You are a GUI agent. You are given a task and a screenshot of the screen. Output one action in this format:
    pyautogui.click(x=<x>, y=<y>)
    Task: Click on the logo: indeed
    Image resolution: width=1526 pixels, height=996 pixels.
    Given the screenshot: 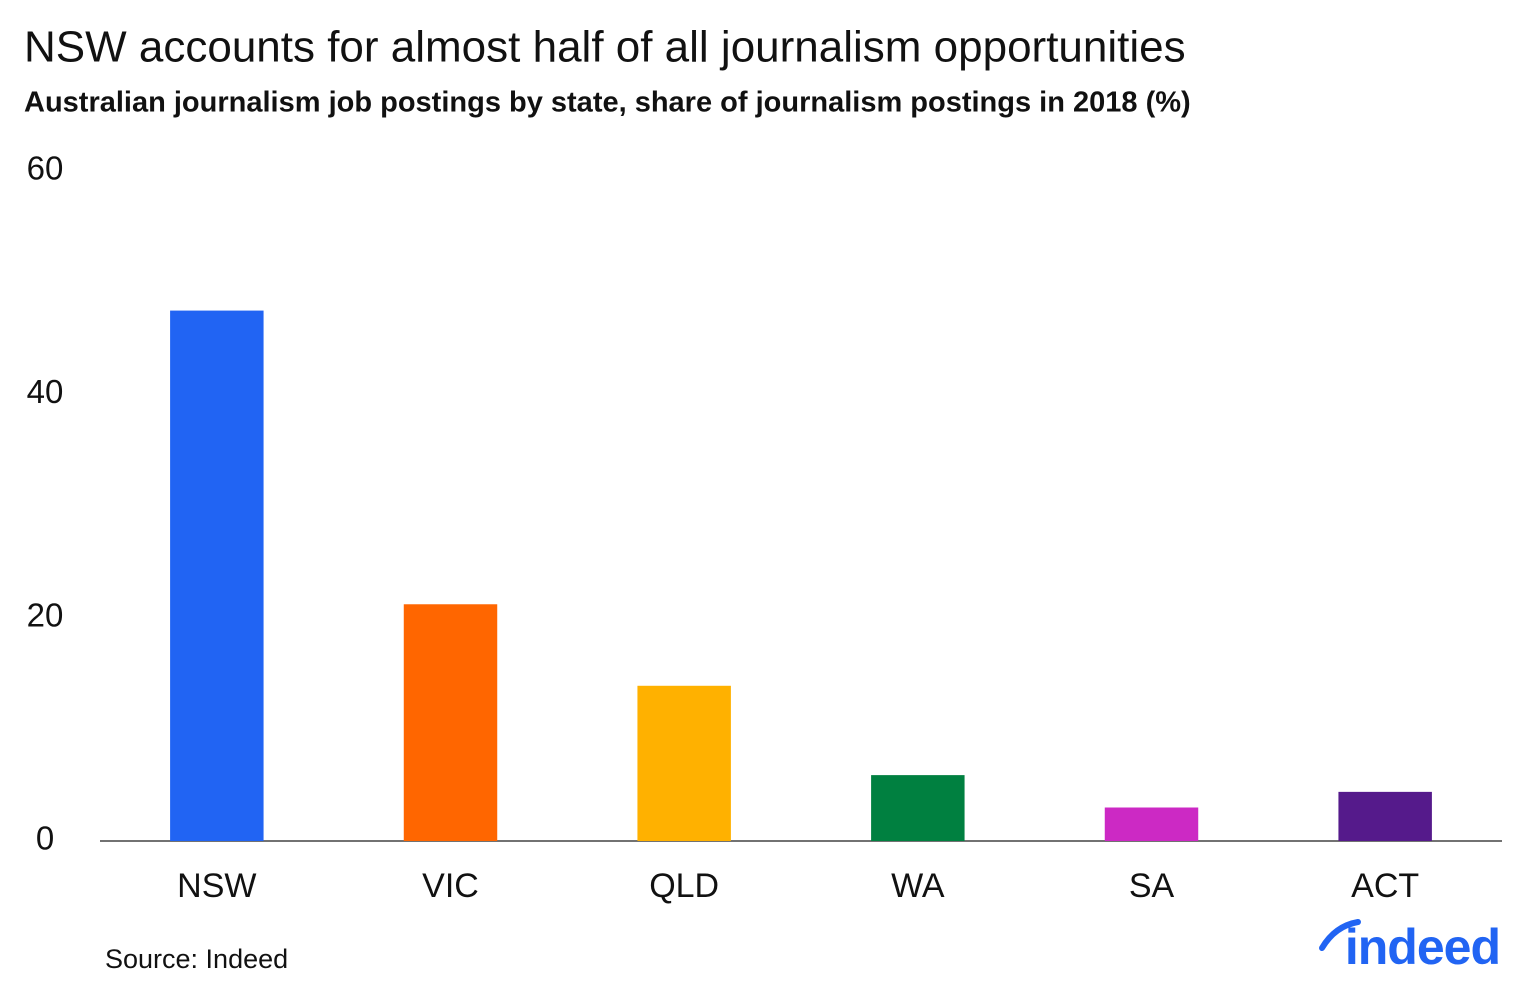 What is the action you would take?
    pyautogui.click(x=1422, y=947)
    